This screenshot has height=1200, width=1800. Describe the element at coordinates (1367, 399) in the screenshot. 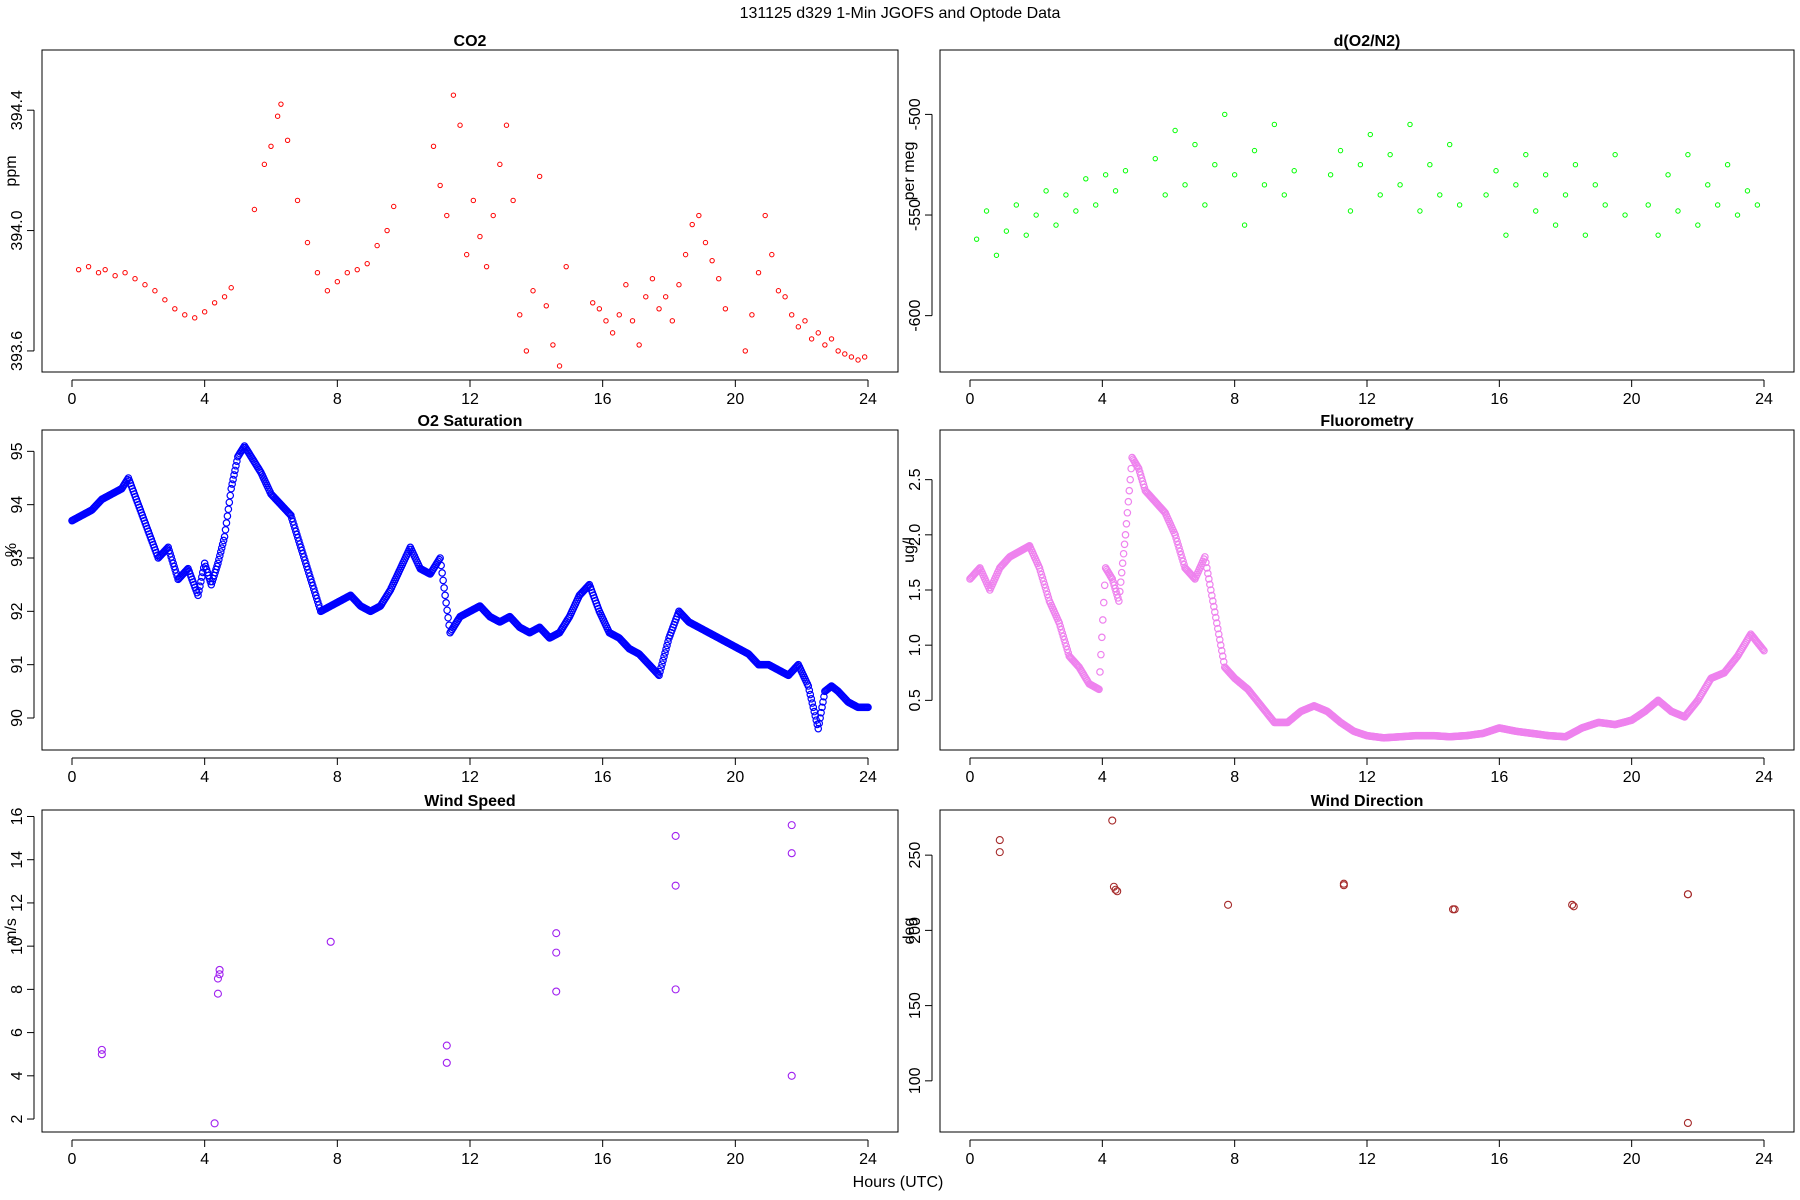

I see `do2n2-x-tick-label: 12` at that location.